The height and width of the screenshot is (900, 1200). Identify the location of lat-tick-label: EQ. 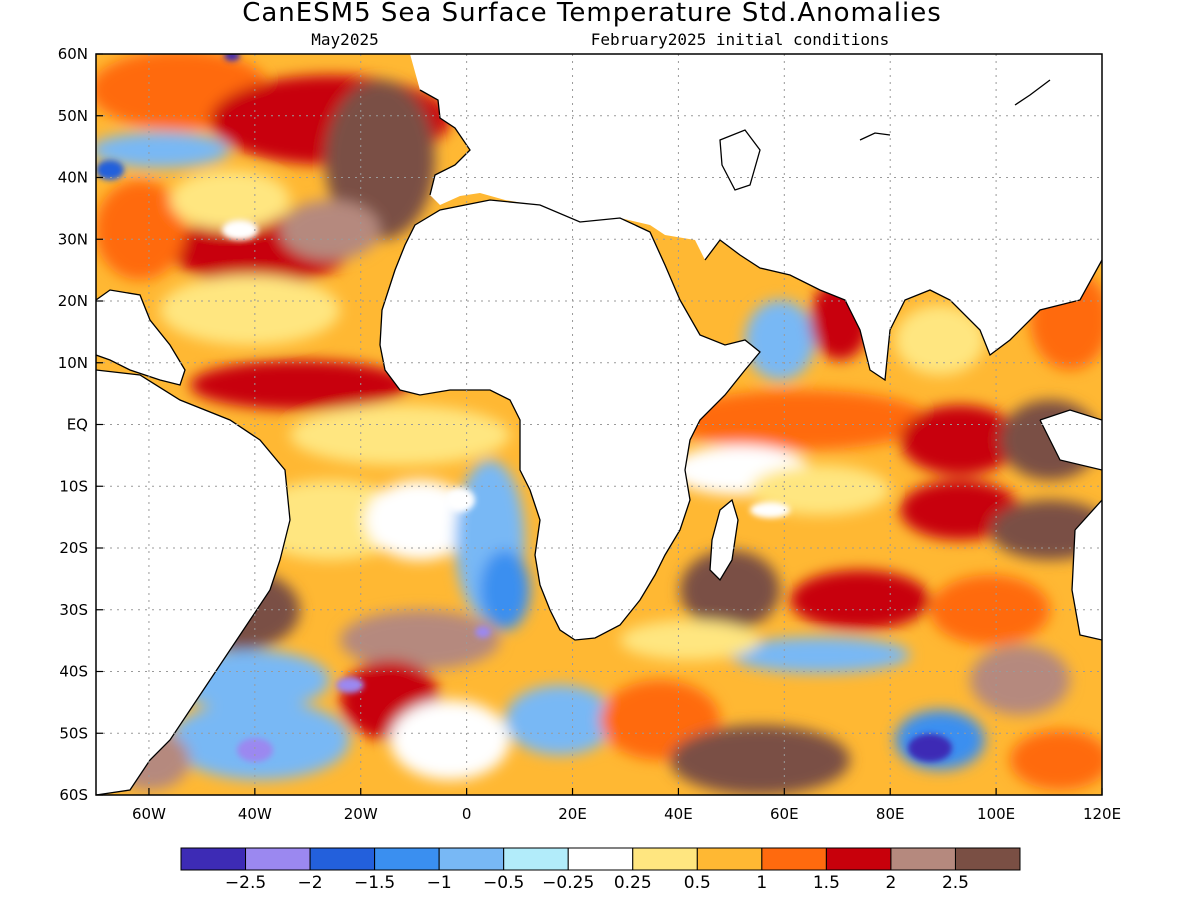
(77, 425).